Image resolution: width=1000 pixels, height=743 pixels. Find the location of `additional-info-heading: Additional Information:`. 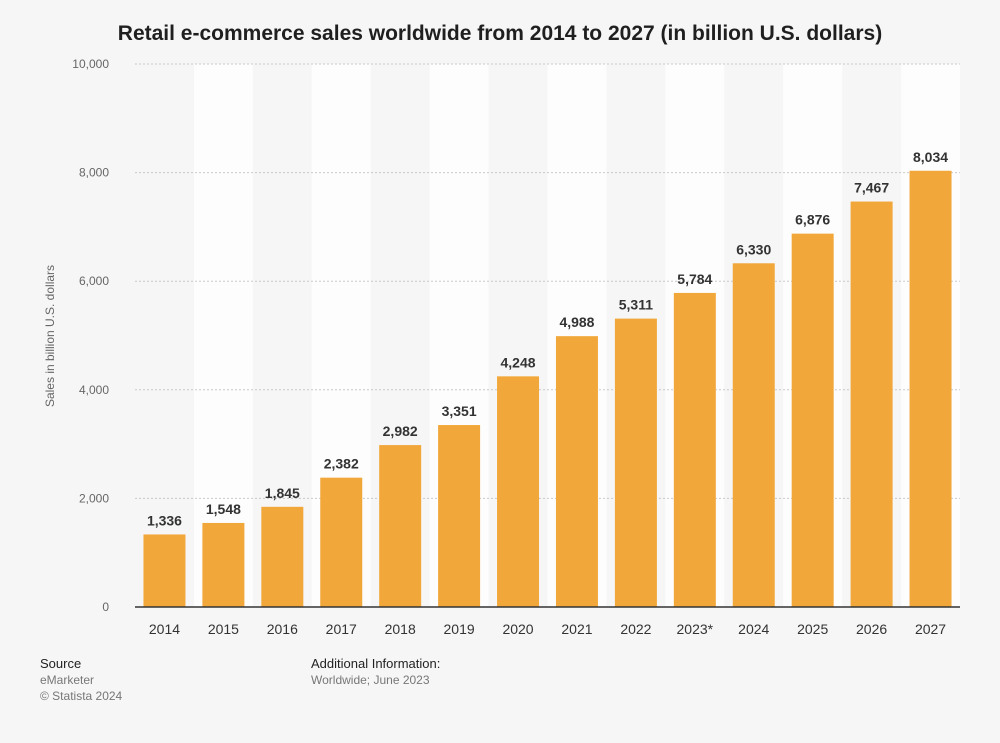

additional-info-heading: Additional Information: is located at coordinates (376, 663).